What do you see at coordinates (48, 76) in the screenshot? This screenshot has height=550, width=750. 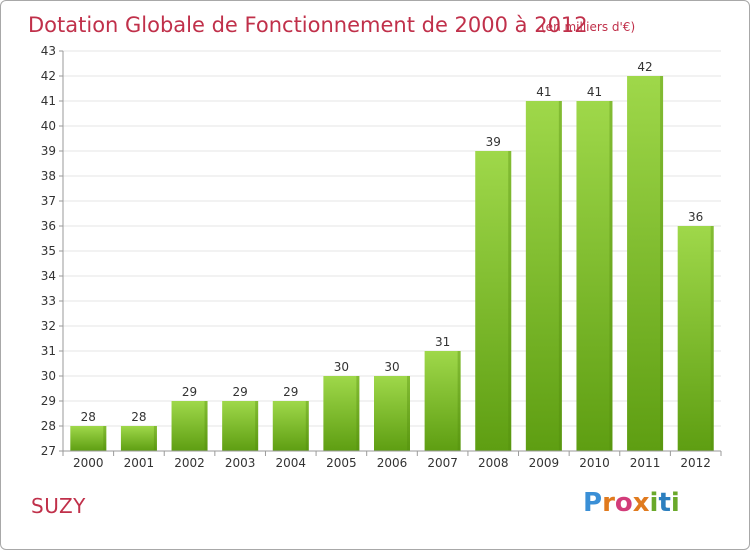 I see `y-tick-label: 42` at bounding box center [48, 76].